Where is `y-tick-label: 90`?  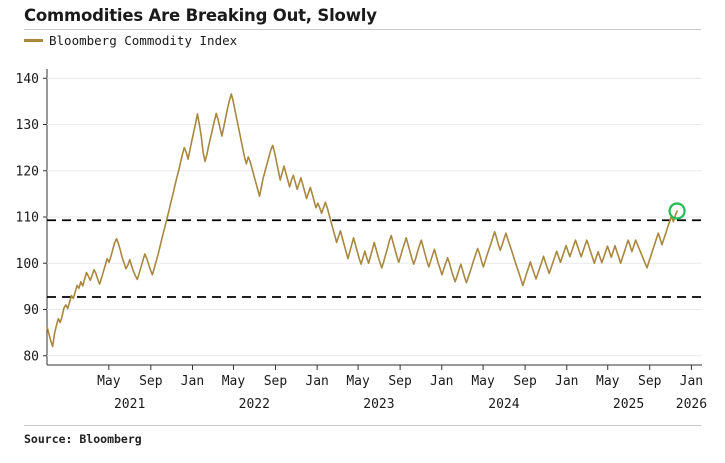
y-tick-label: 90 is located at coordinates (31, 310).